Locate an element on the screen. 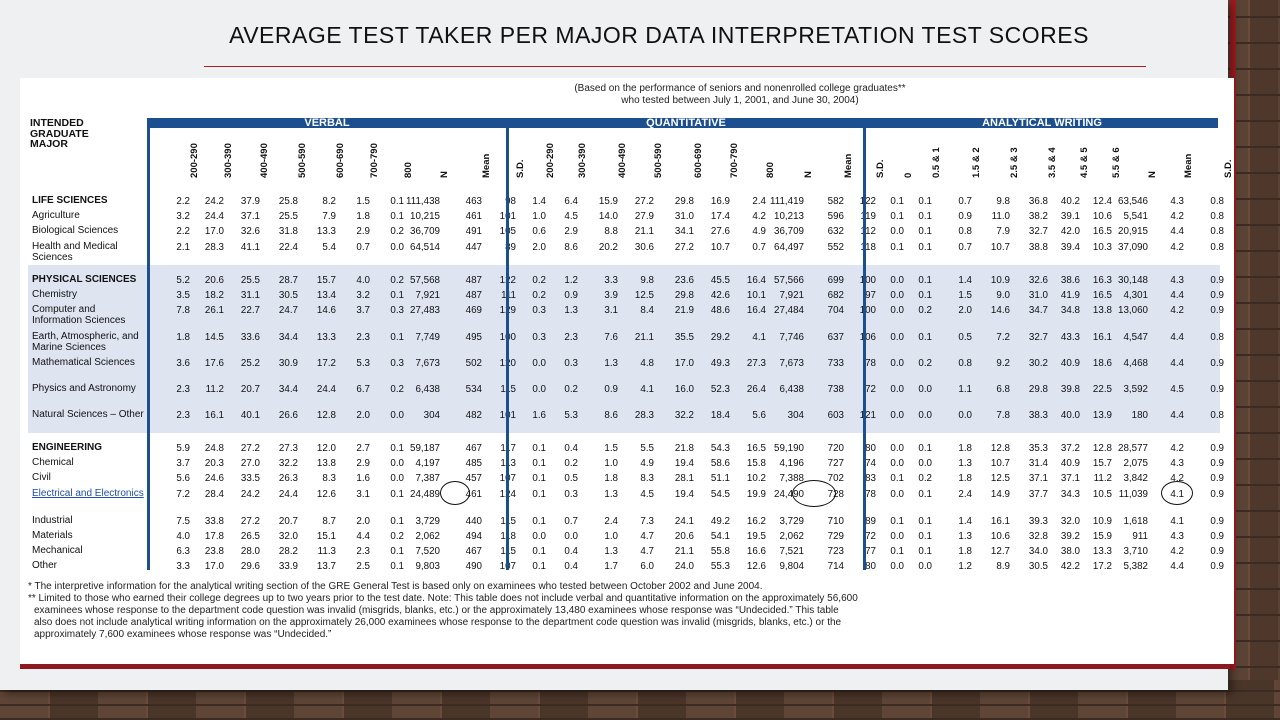  quantitative-cell: 30.6 is located at coordinates (644, 247).